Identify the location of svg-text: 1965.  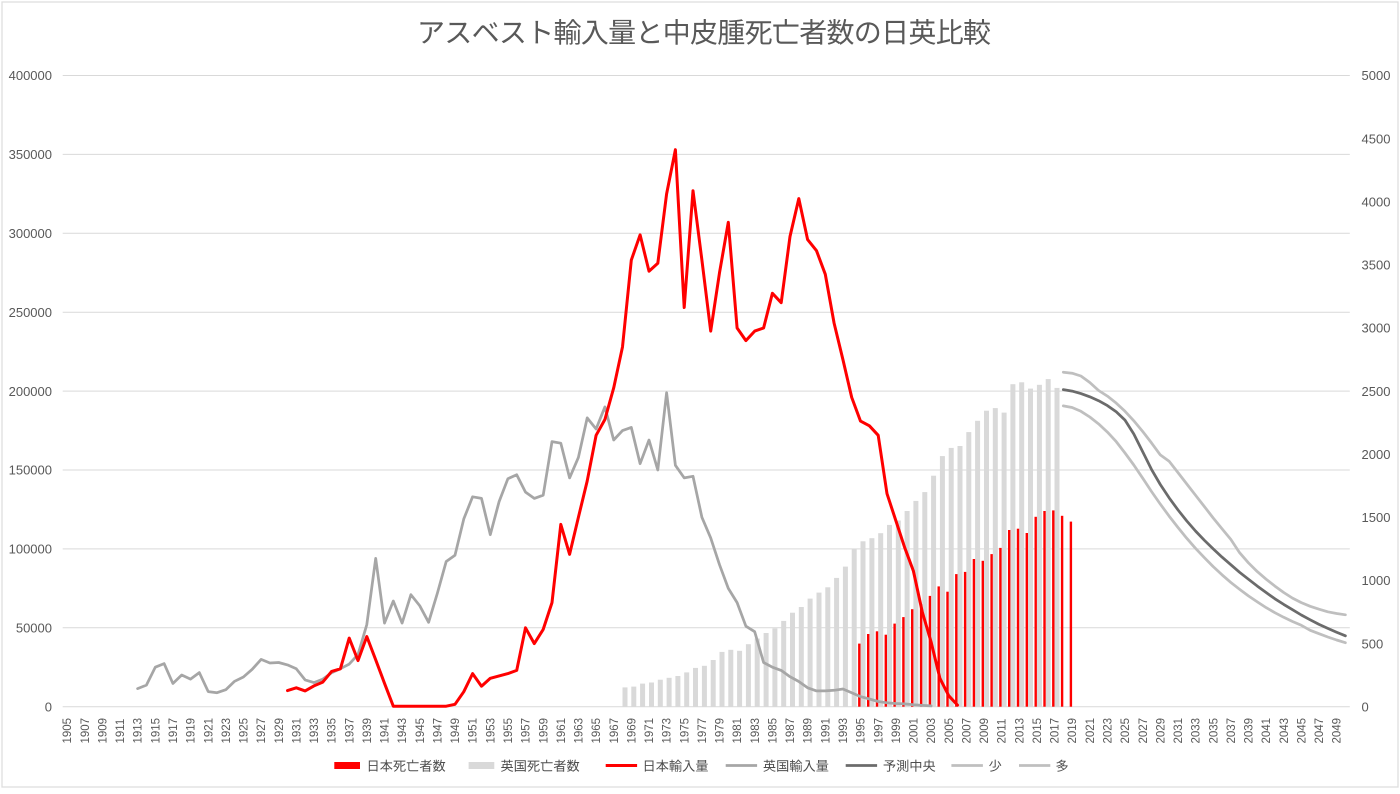
(597, 731).